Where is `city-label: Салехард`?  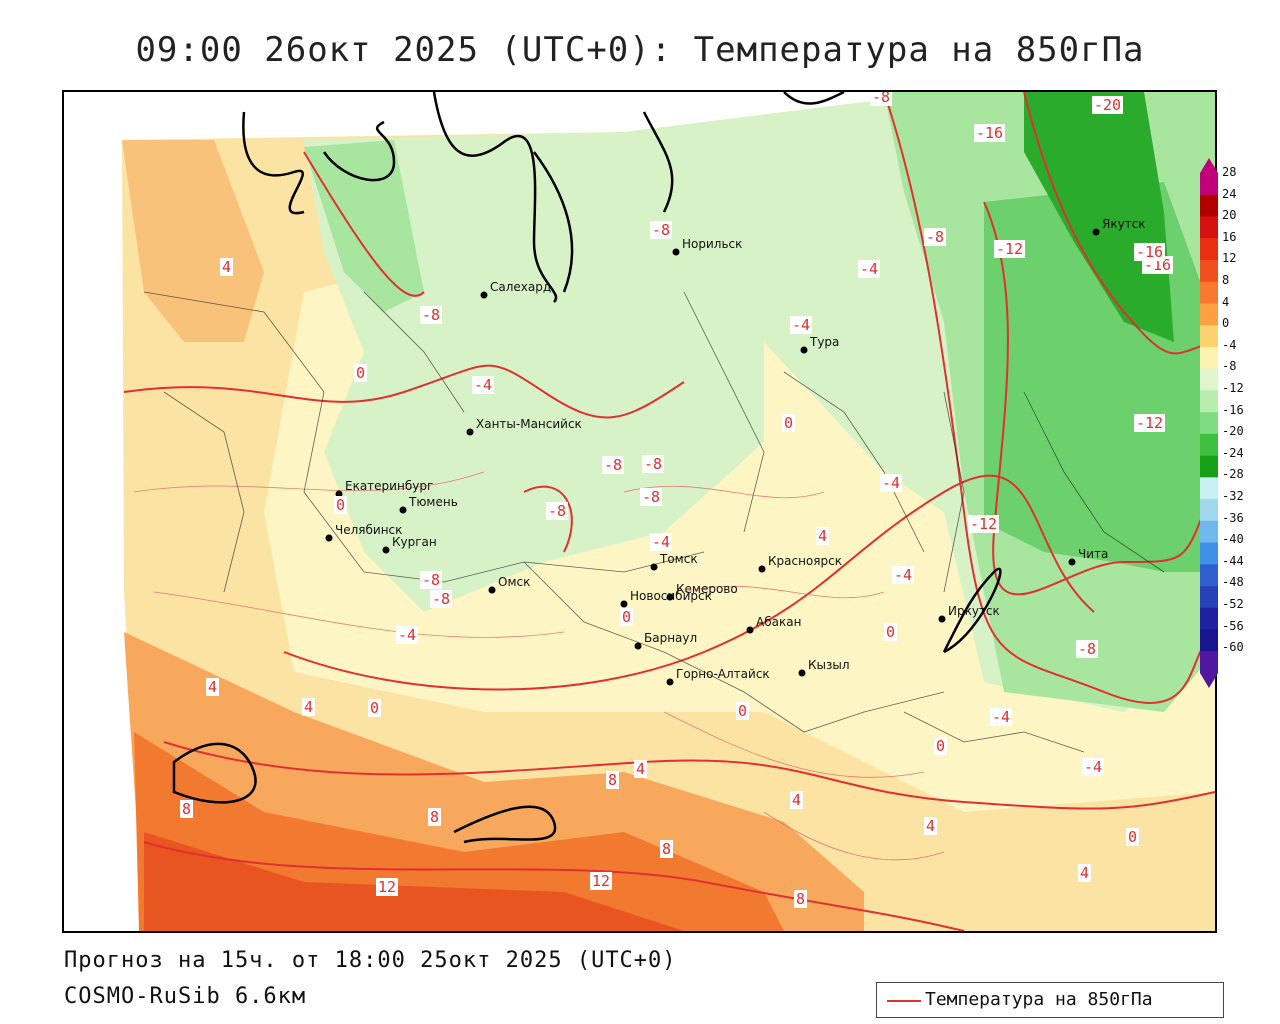
city-label: Салехард is located at coordinates (520, 287).